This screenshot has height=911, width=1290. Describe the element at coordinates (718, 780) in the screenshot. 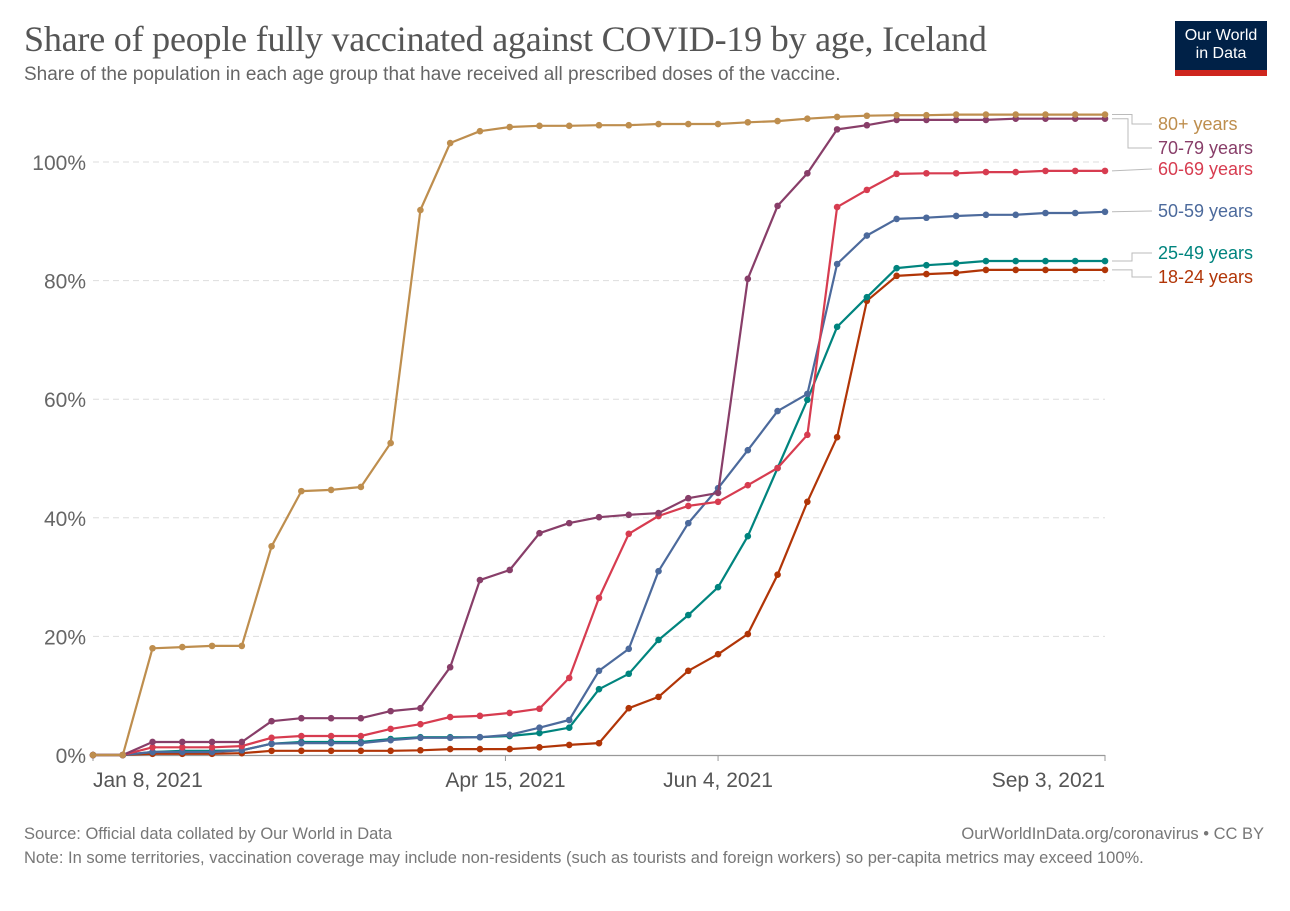

I see `x-tick-label: Jun 4, 2021` at that location.